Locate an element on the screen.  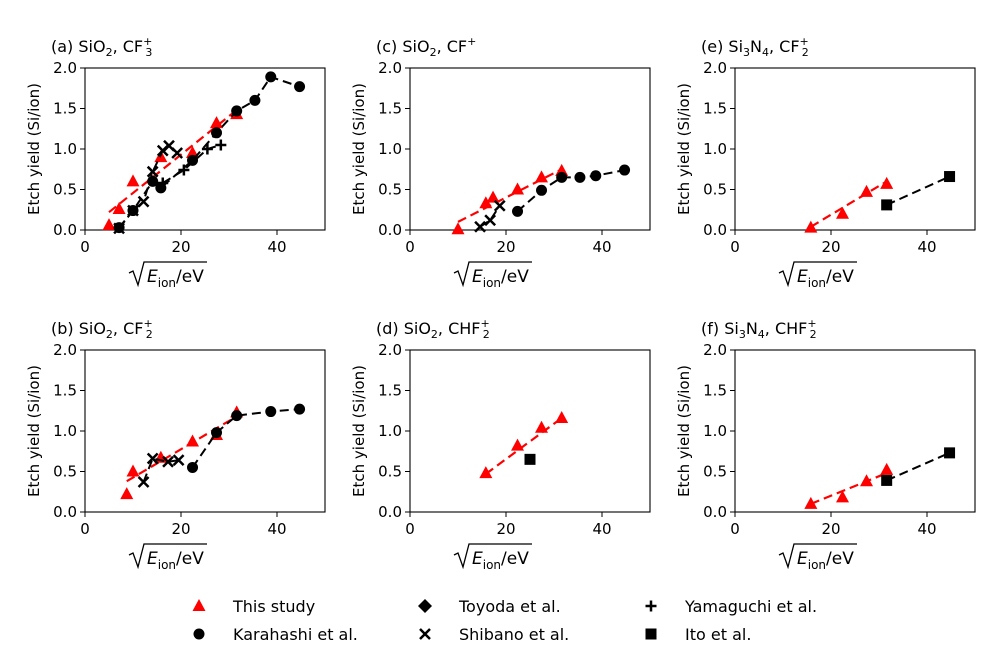
series-line-ito-et-al is located at coordinates (918, 190).